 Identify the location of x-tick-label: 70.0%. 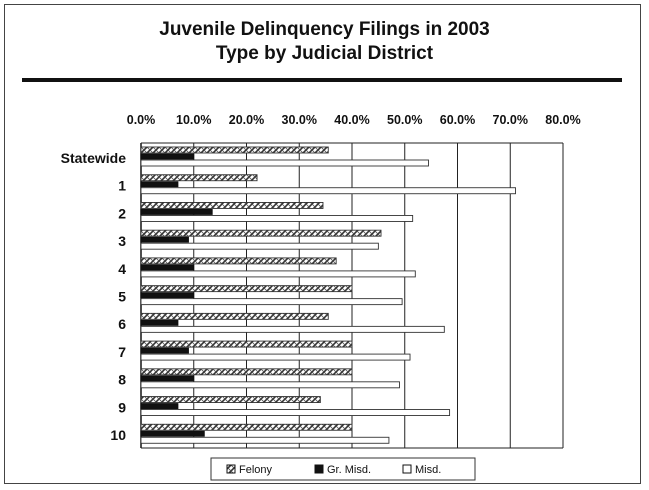
(510, 120).